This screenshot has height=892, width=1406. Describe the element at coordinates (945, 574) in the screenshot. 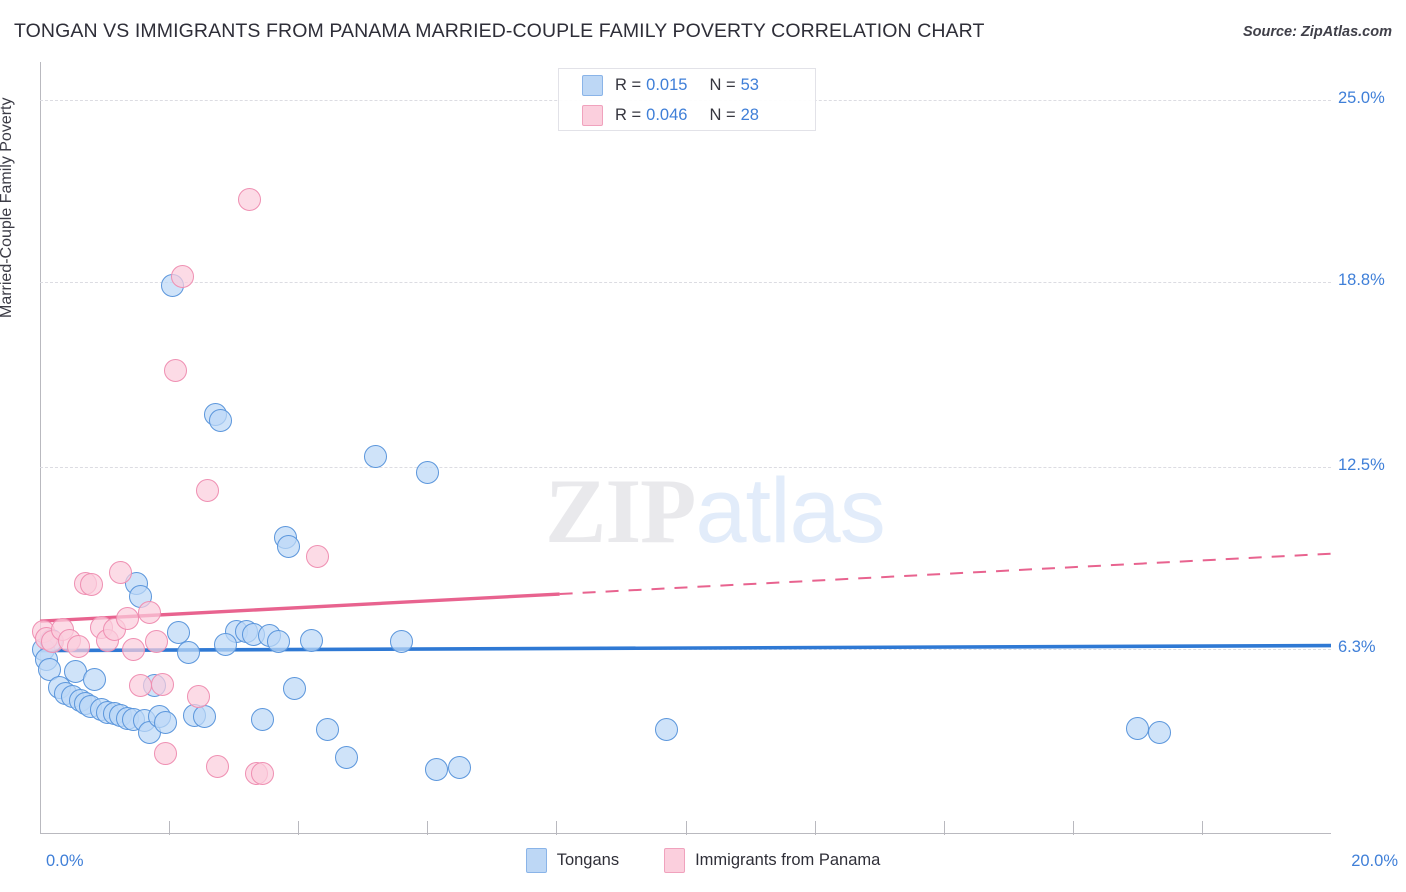

I see `trendline-panama-dashed` at that location.